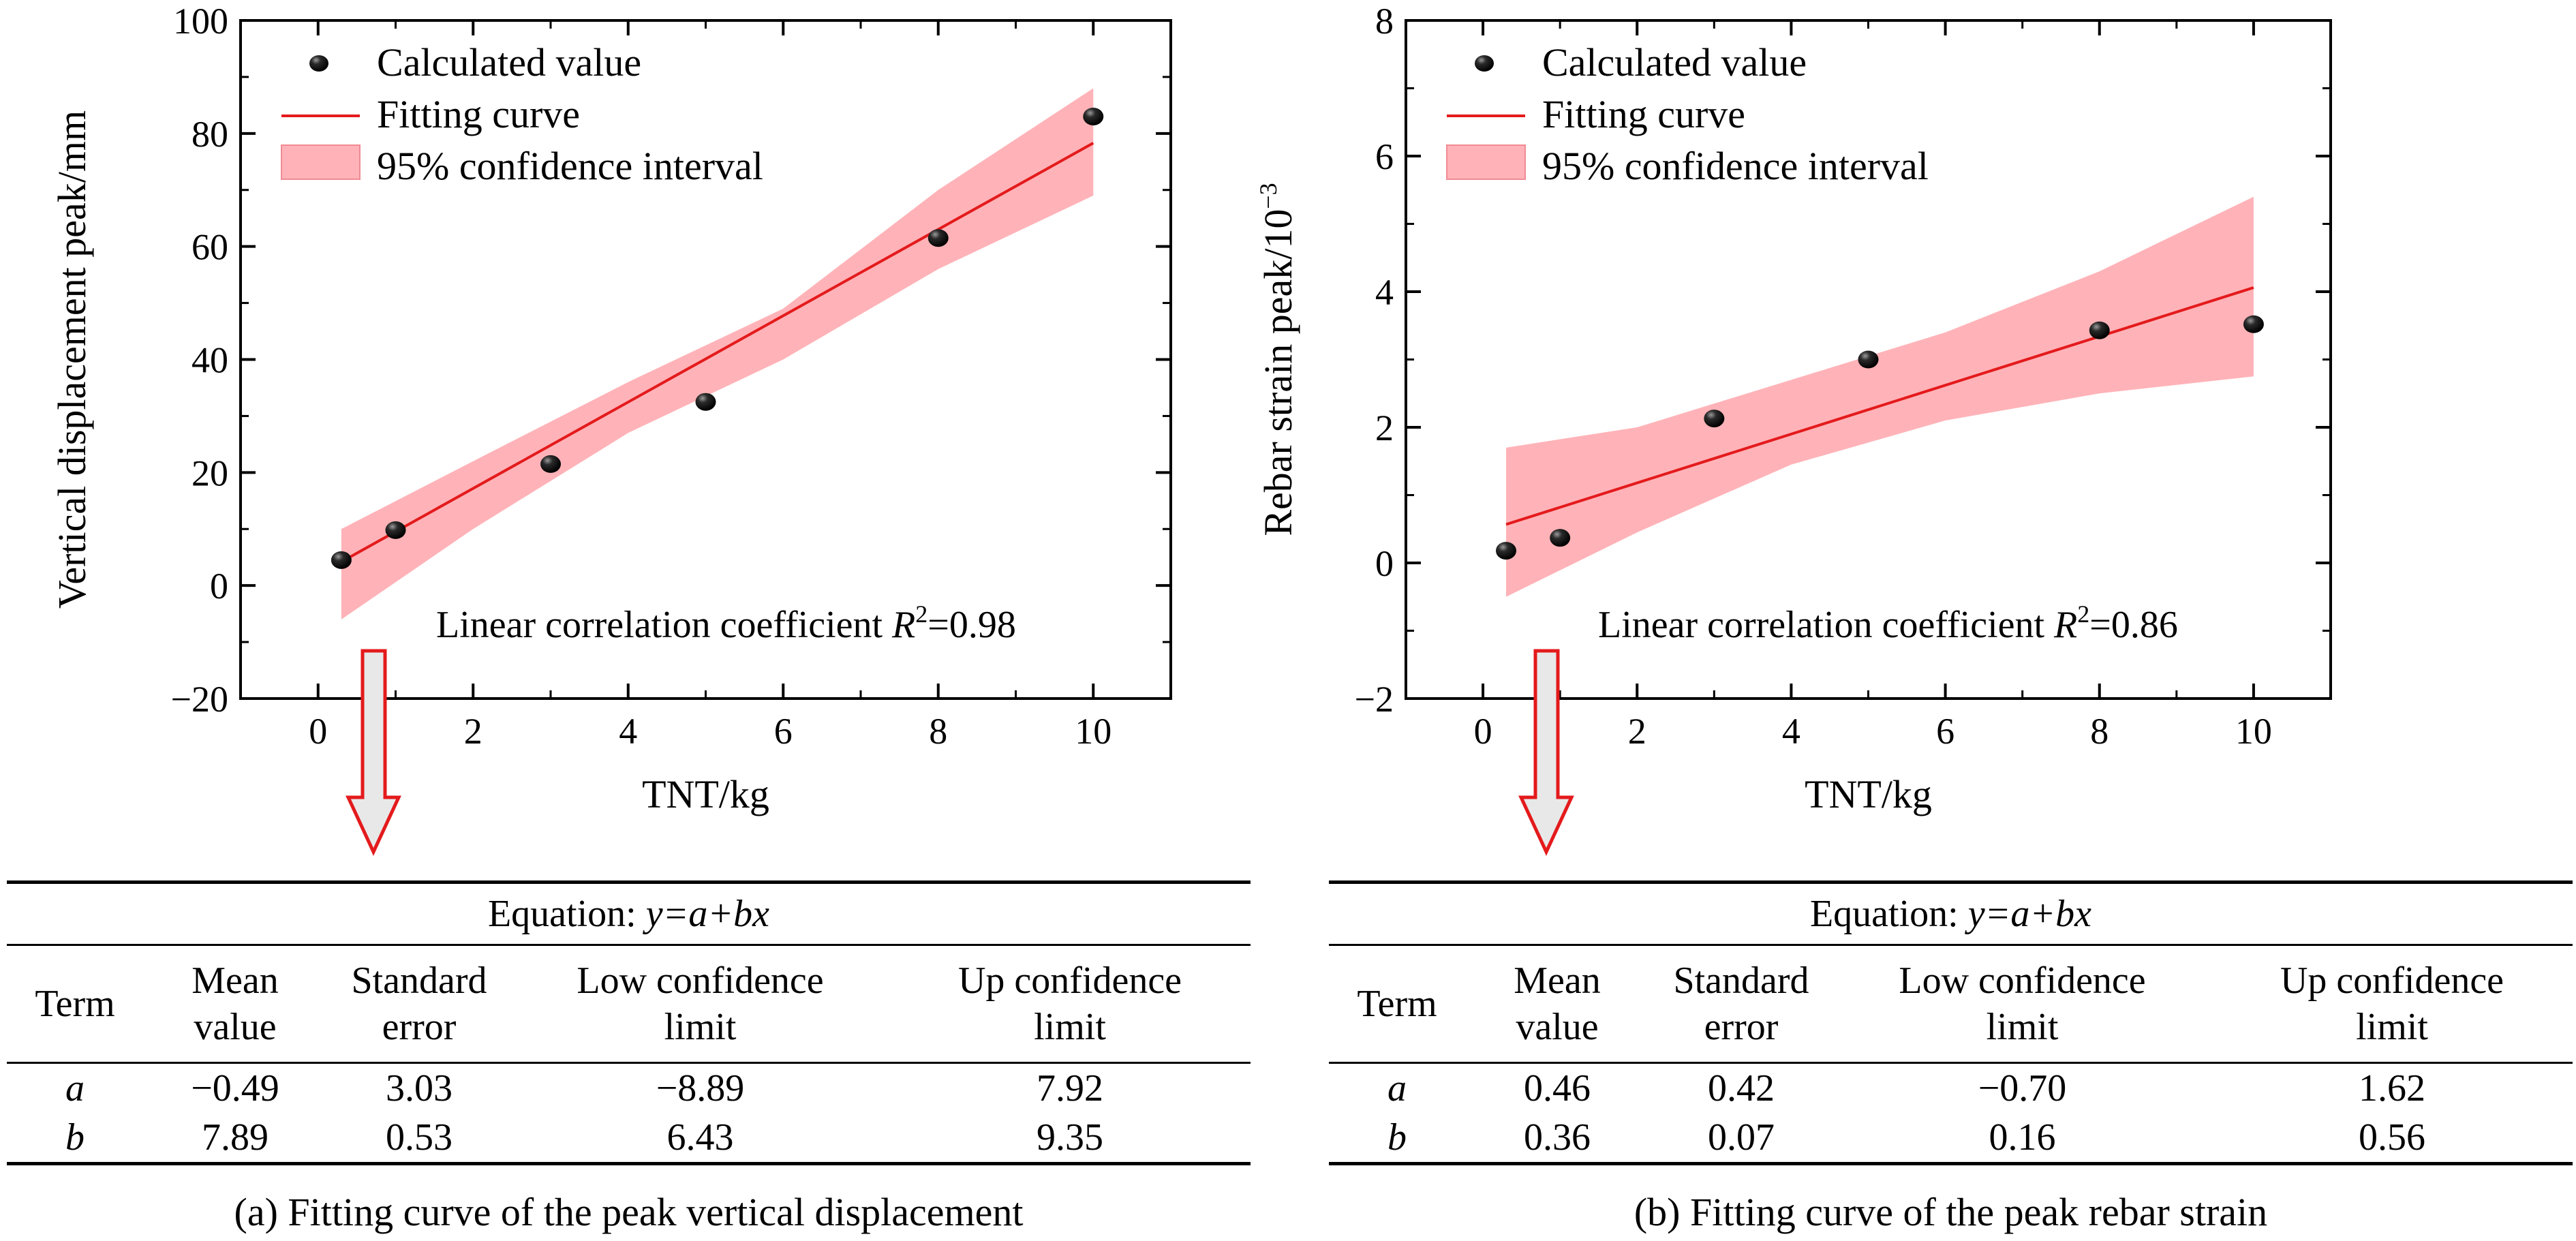 The image size is (2576, 1241). What do you see at coordinates (209, 248) in the screenshot?
I see `y-tick-label: 60` at bounding box center [209, 248].